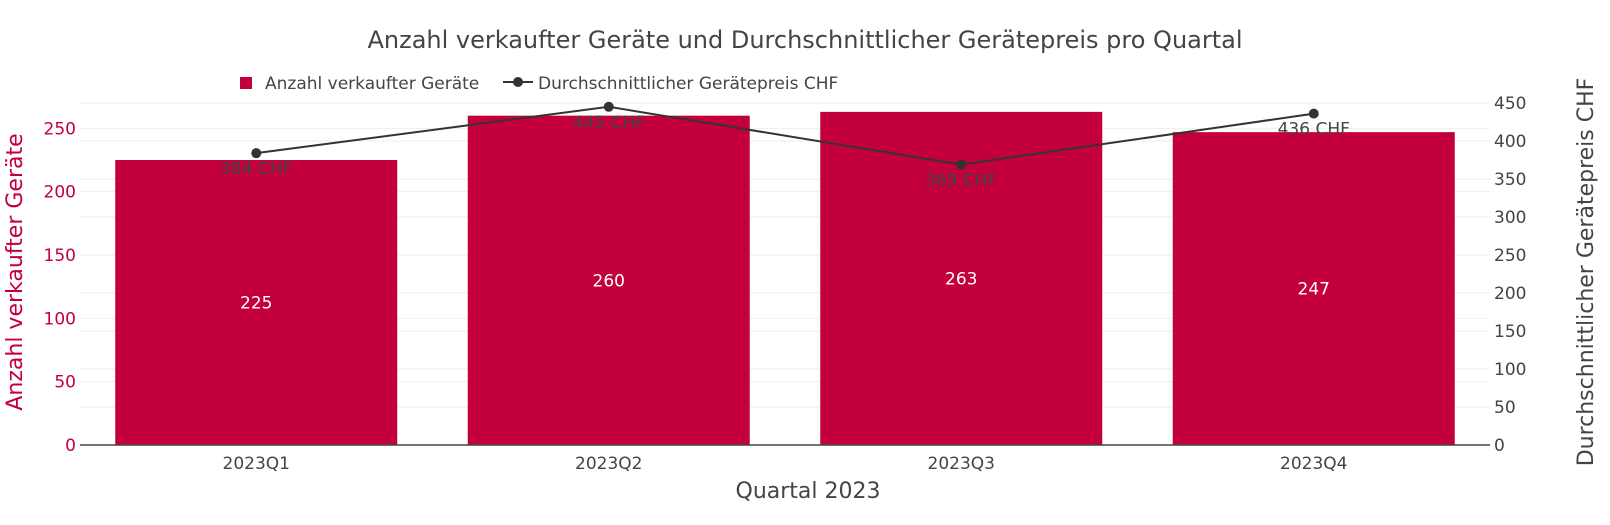 This screenshot has height=525, width=1610. Describe the element at coordinates (1510, 256) in the screenshot. I see `y-right-tick-label: 250` at that location.